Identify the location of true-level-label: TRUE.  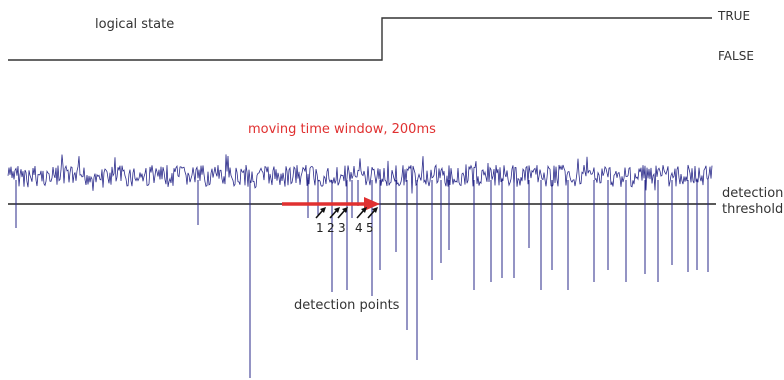
(734, 16).